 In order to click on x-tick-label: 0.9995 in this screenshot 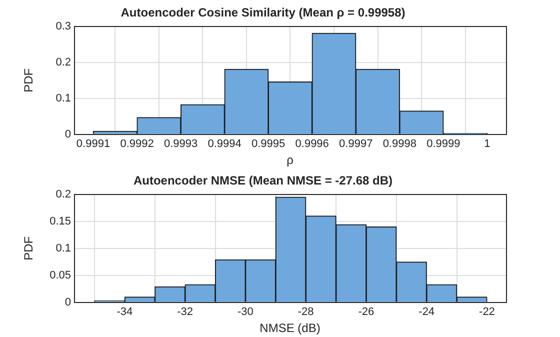, I will do `click(269, 144)`.